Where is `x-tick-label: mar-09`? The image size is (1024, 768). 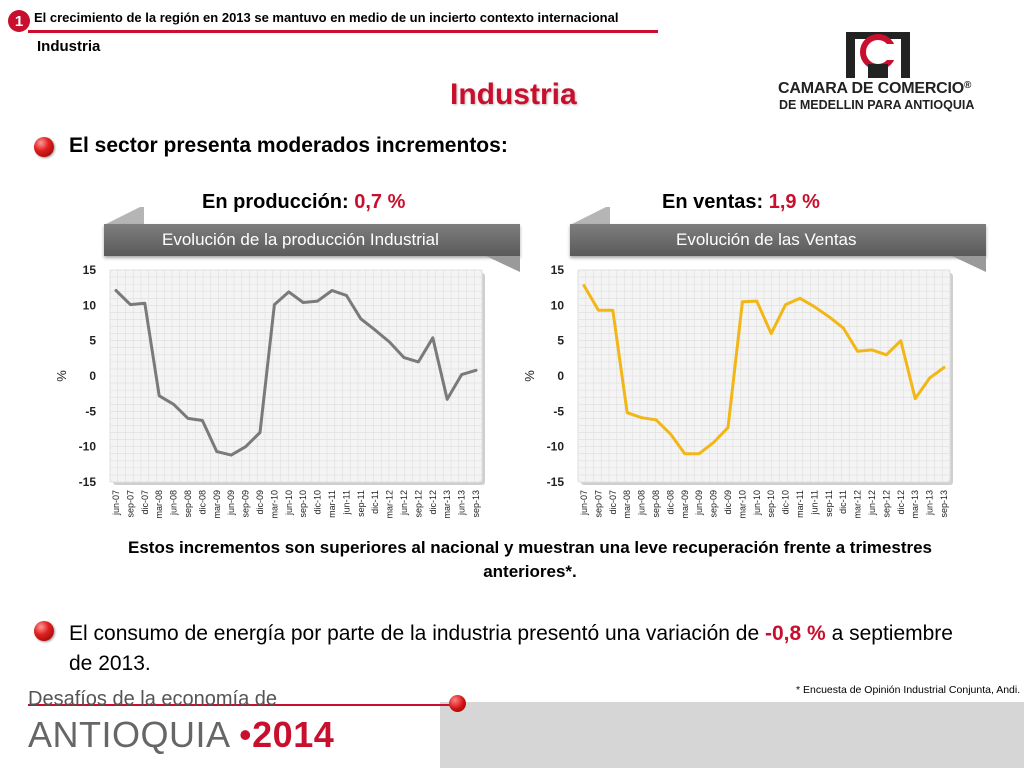 x-tick-label: mar-09 is located at coordinates (685, 504).